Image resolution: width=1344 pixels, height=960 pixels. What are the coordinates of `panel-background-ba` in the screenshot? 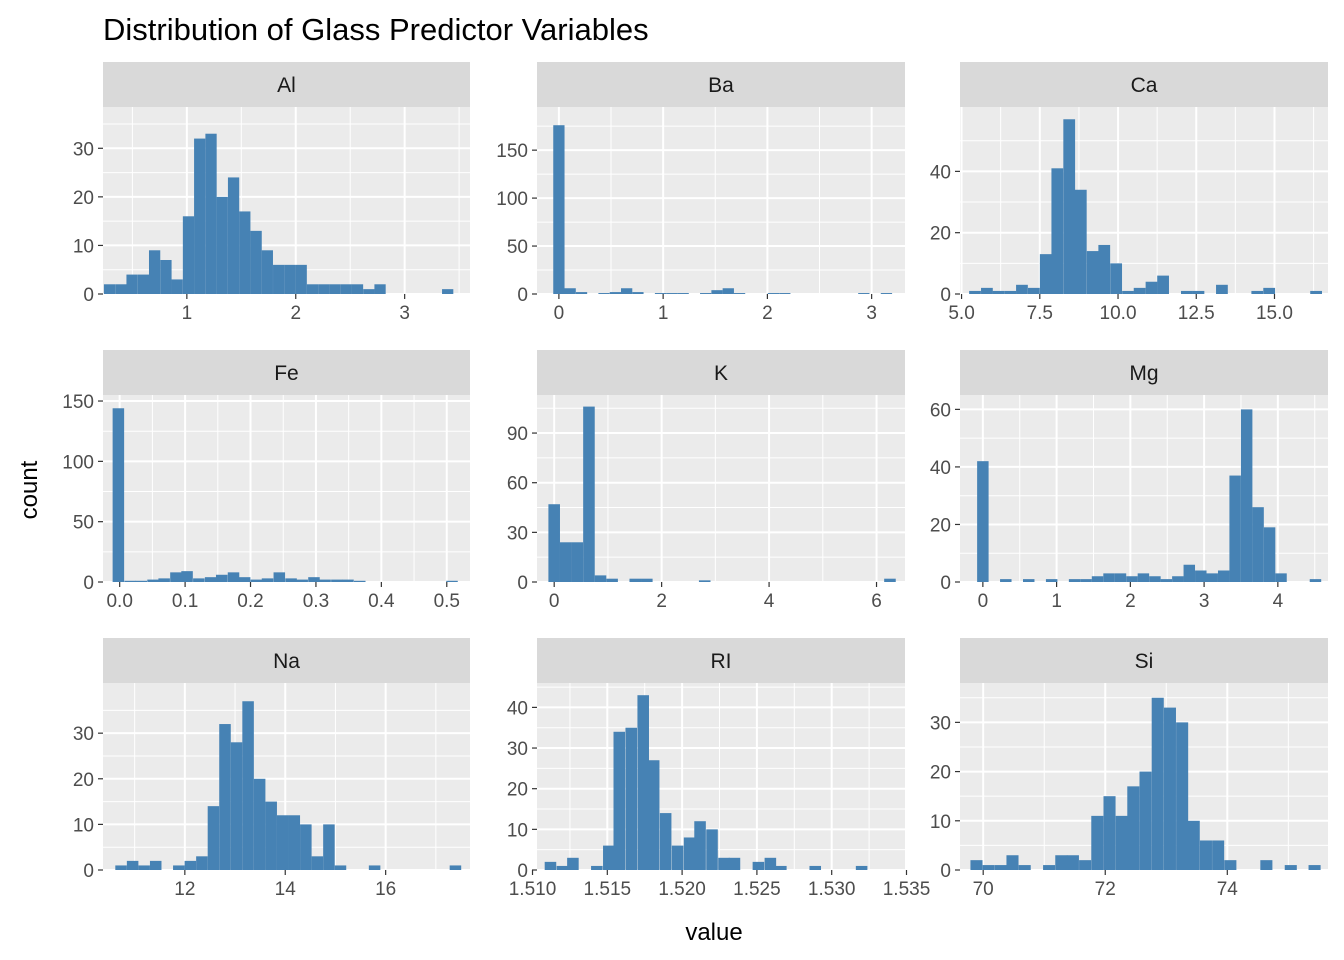 It's located at (721, 200).